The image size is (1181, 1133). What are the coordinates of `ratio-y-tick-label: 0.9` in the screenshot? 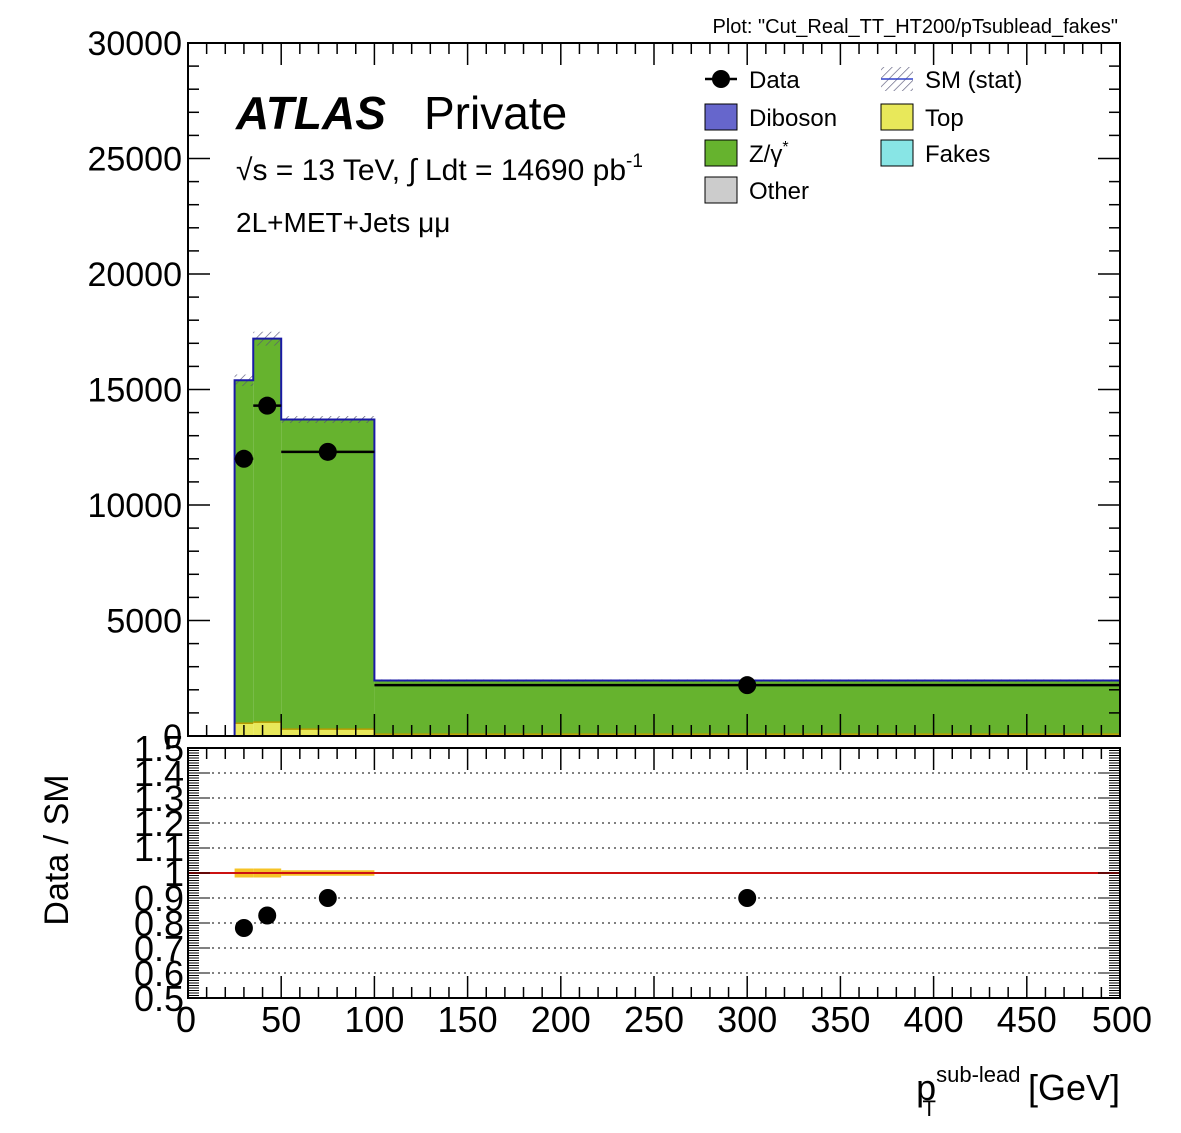 It's located at (159, 898).